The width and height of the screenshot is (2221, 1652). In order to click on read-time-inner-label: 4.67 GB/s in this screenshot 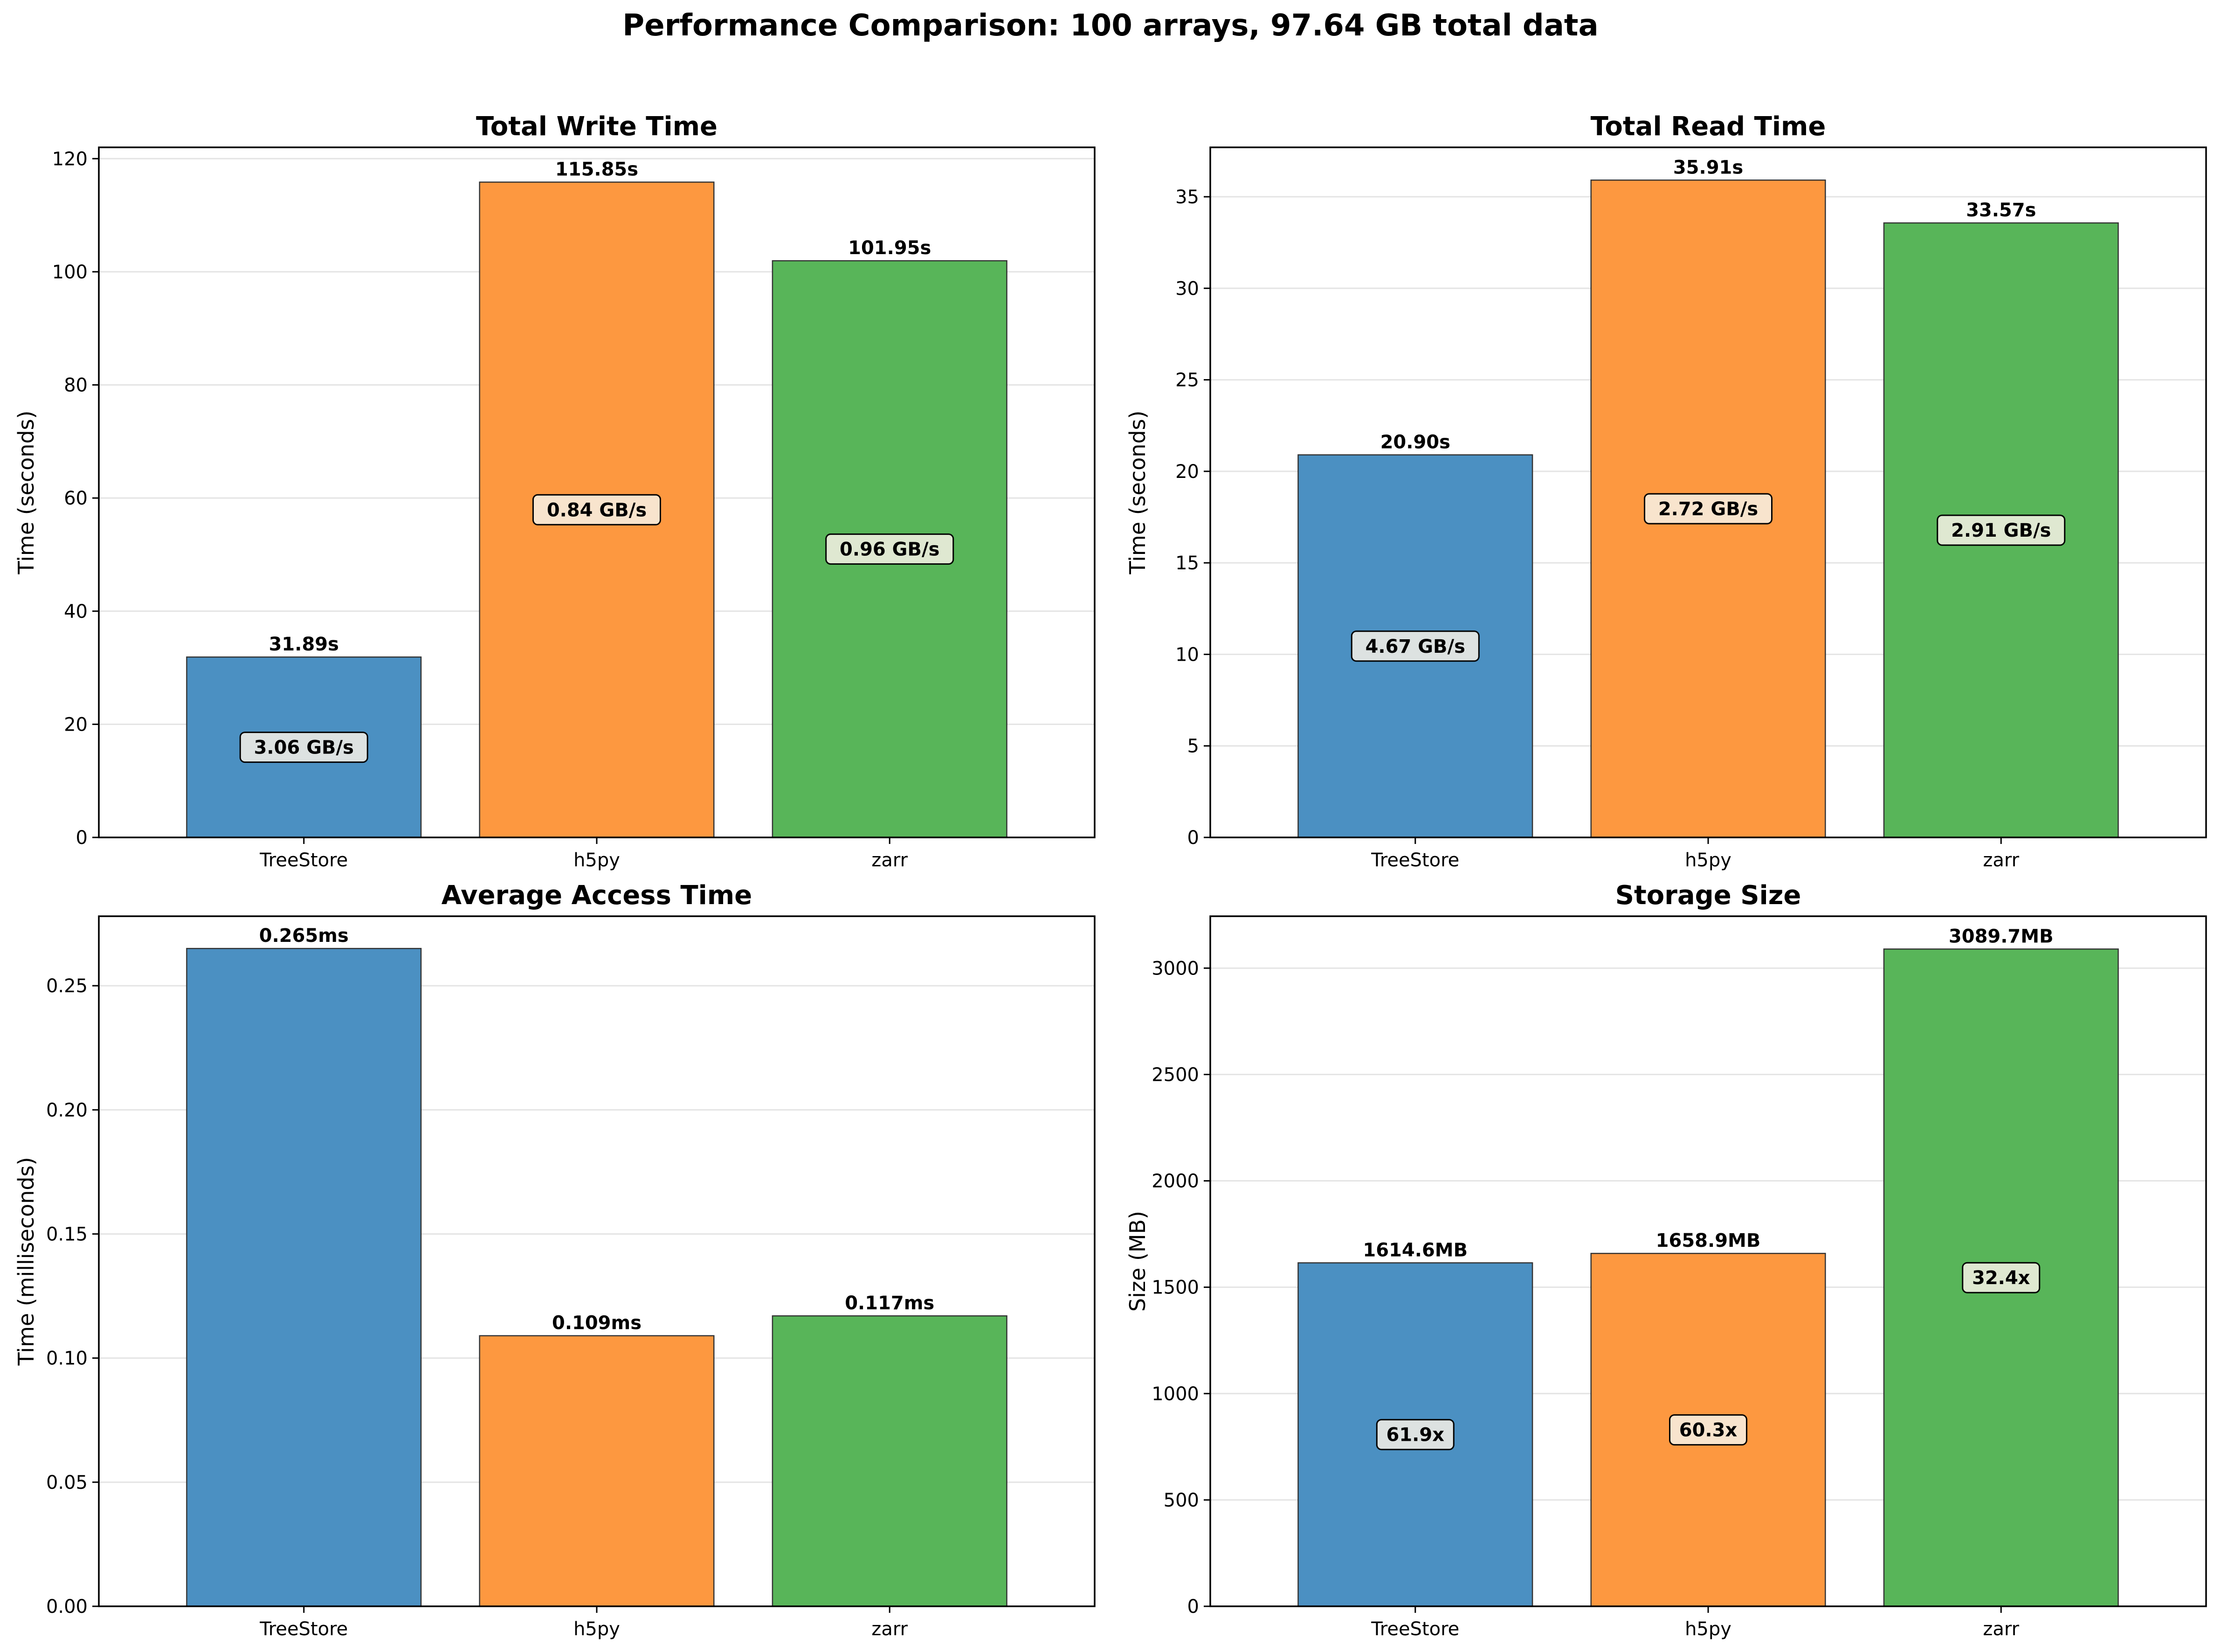, I will do `click(1415, 646)`.